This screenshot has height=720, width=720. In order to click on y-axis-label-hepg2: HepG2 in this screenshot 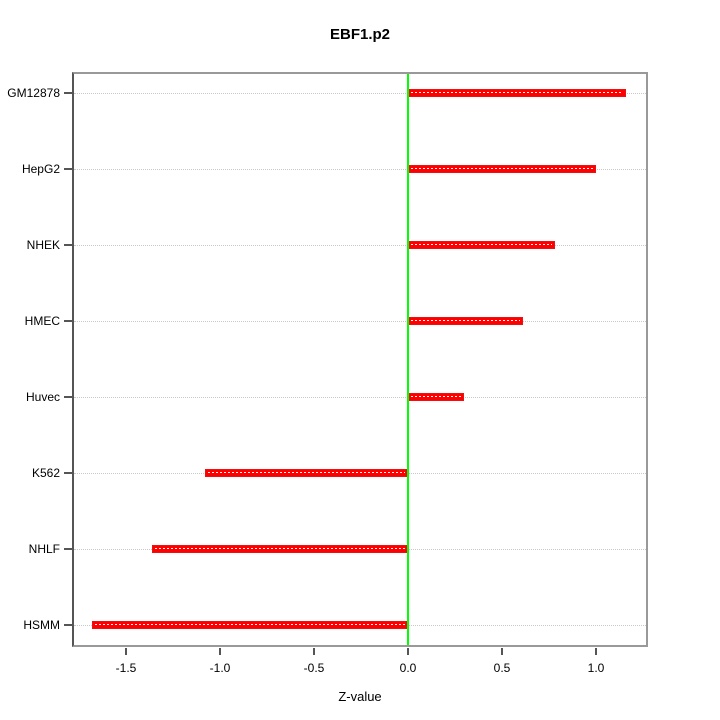, I will do `click(40, 169)`.